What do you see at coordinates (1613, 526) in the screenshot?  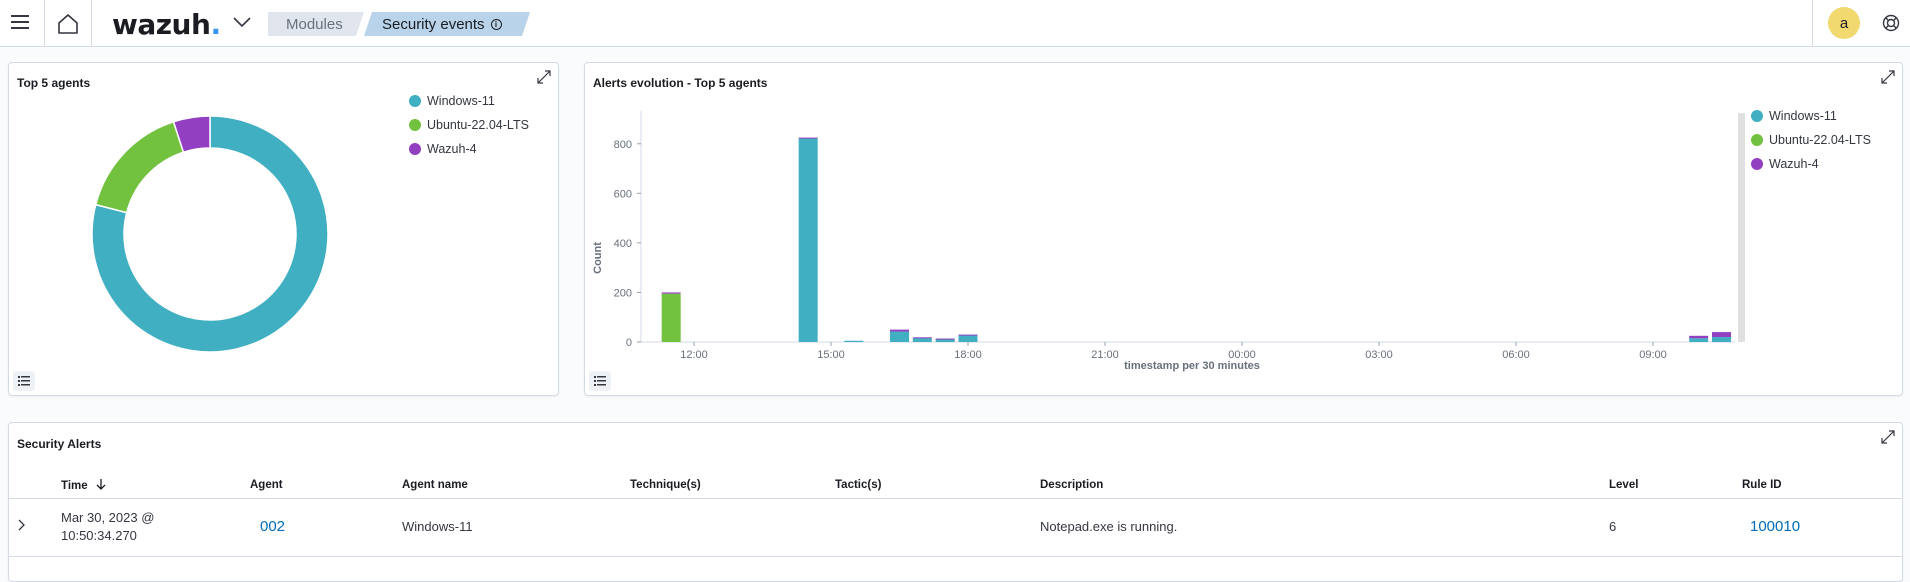 I see `alert-level: 6` at bounding box center [1613, 526].